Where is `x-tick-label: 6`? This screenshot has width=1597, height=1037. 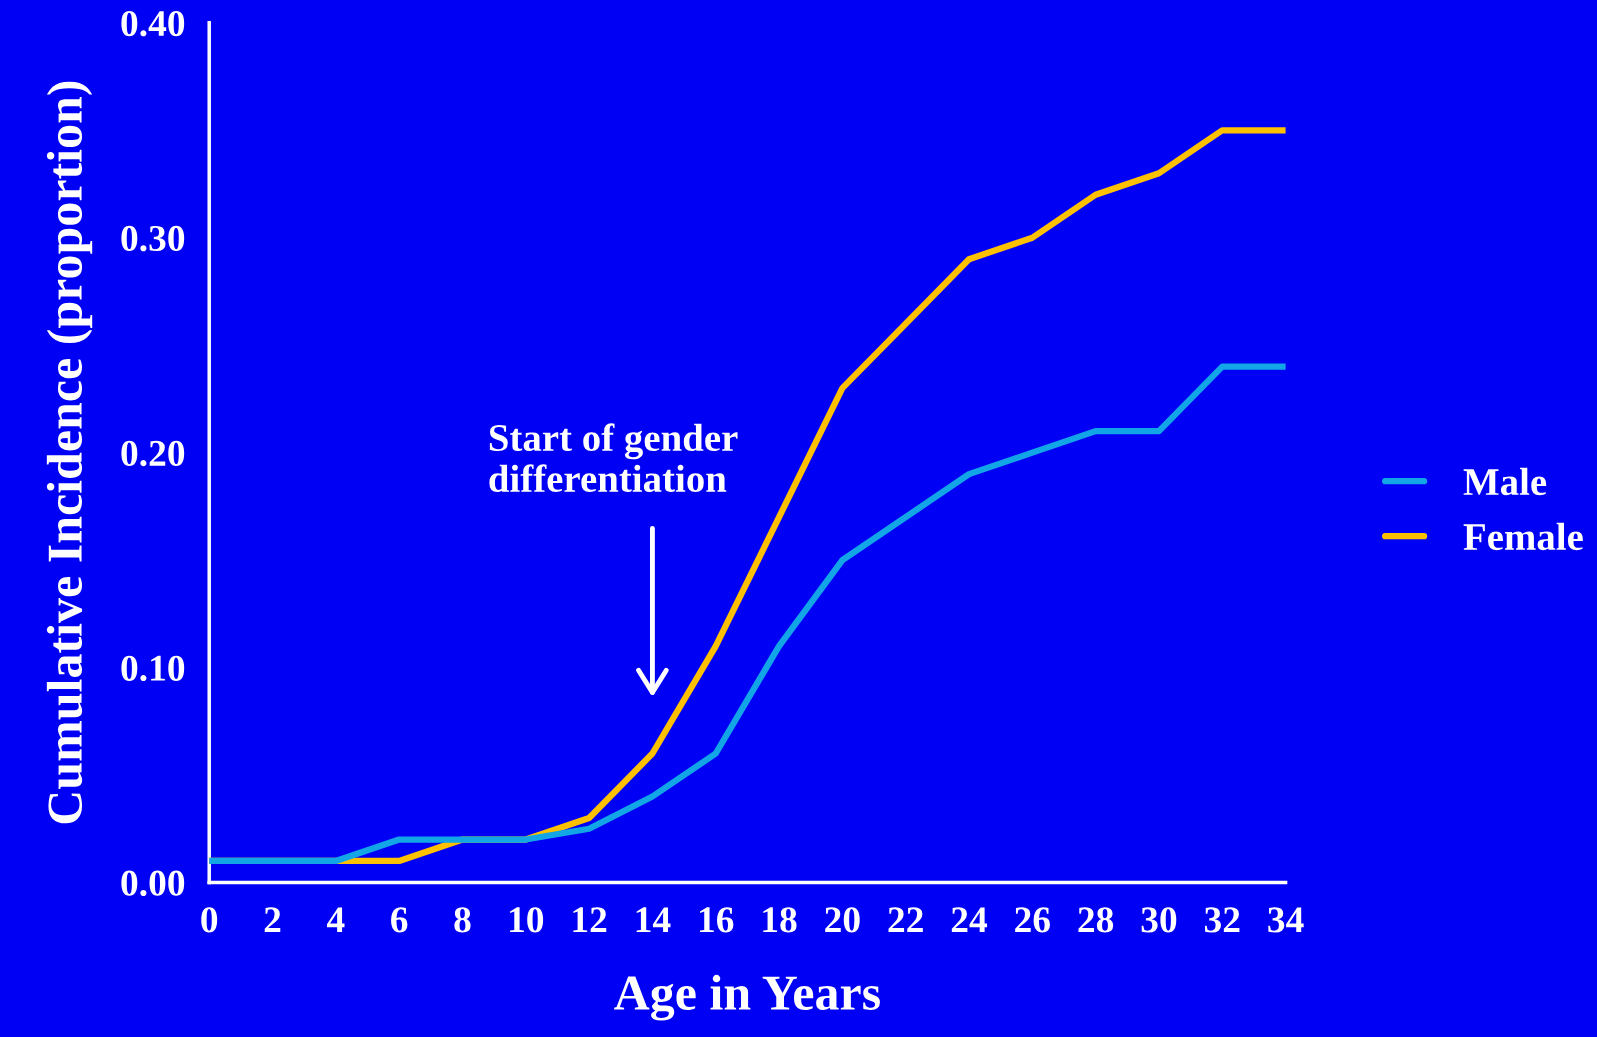
x-tick-label: 6 is located at coordinates (399, 920).